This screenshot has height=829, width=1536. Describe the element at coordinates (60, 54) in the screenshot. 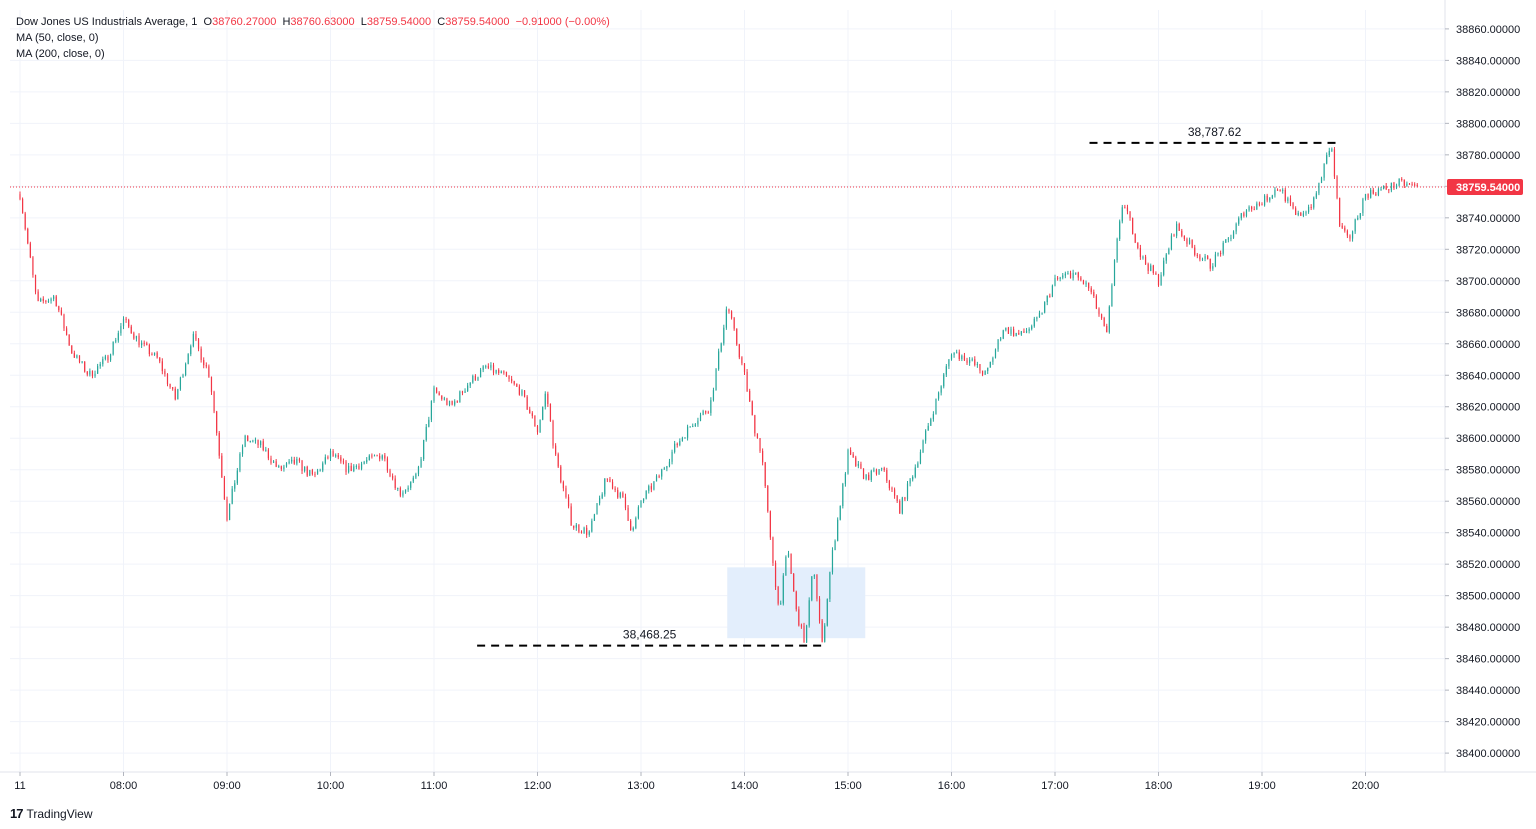

I see `ma-200-legend: MA (200, close, 0)` at that location.